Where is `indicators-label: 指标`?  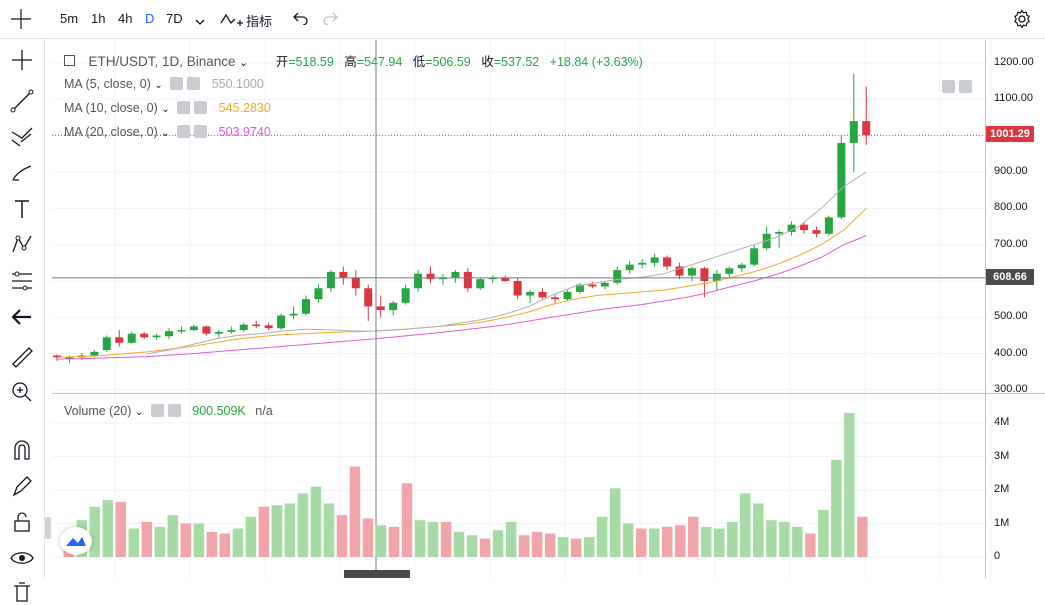 indicators-label: 指标 is located at coordinates (259, 21).